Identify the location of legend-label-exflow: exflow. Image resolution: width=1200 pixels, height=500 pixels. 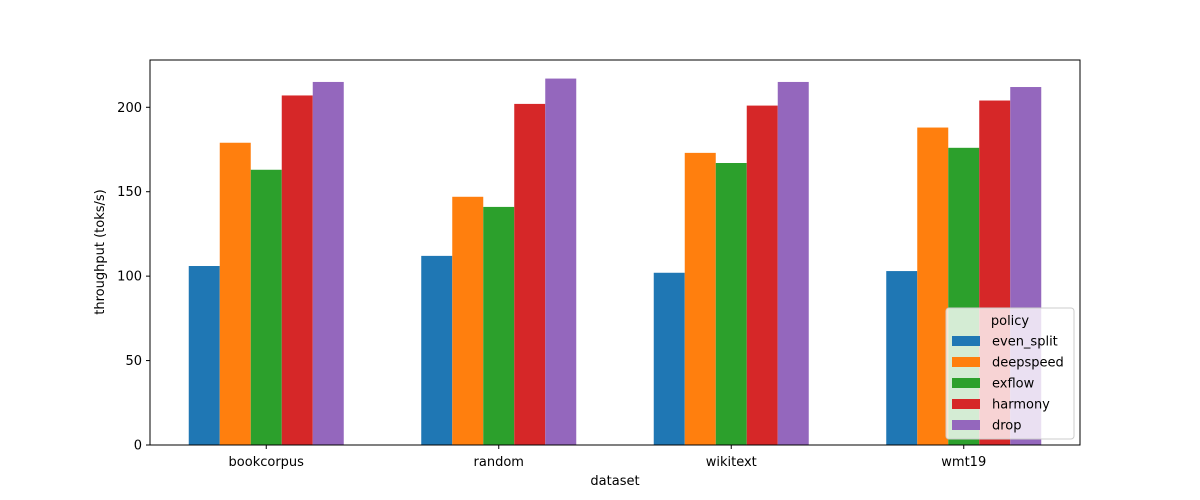
(1013, 384).